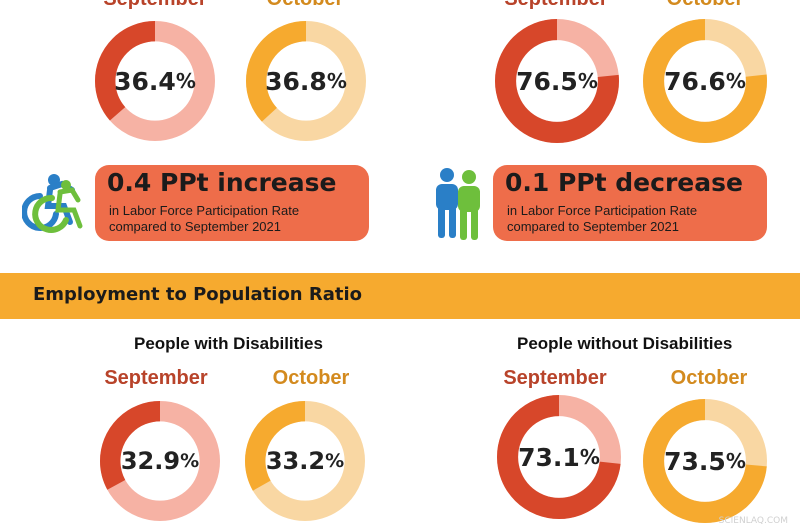  What do you see at coordinates (593, 226) in the screenshot?
I see `callout-pwod-line2: compared to September 2021` at bounding box center [593, 226].